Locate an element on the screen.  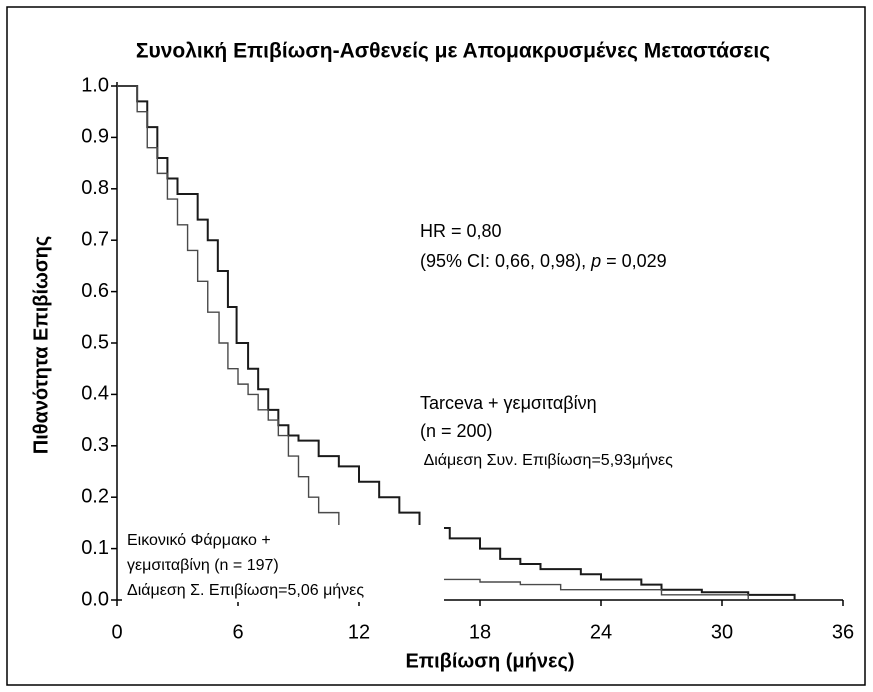
y-tick-label: 0.7 is located at coordinates (95, 239).